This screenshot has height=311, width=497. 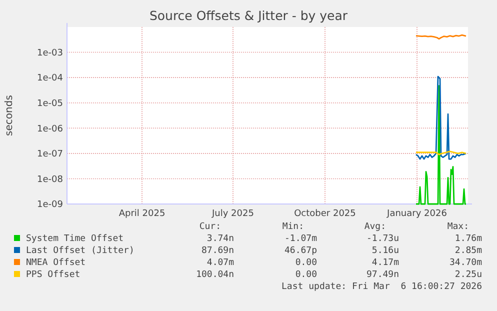 I want to click on y-axis-title: seconds, so click(x=9, y=115).